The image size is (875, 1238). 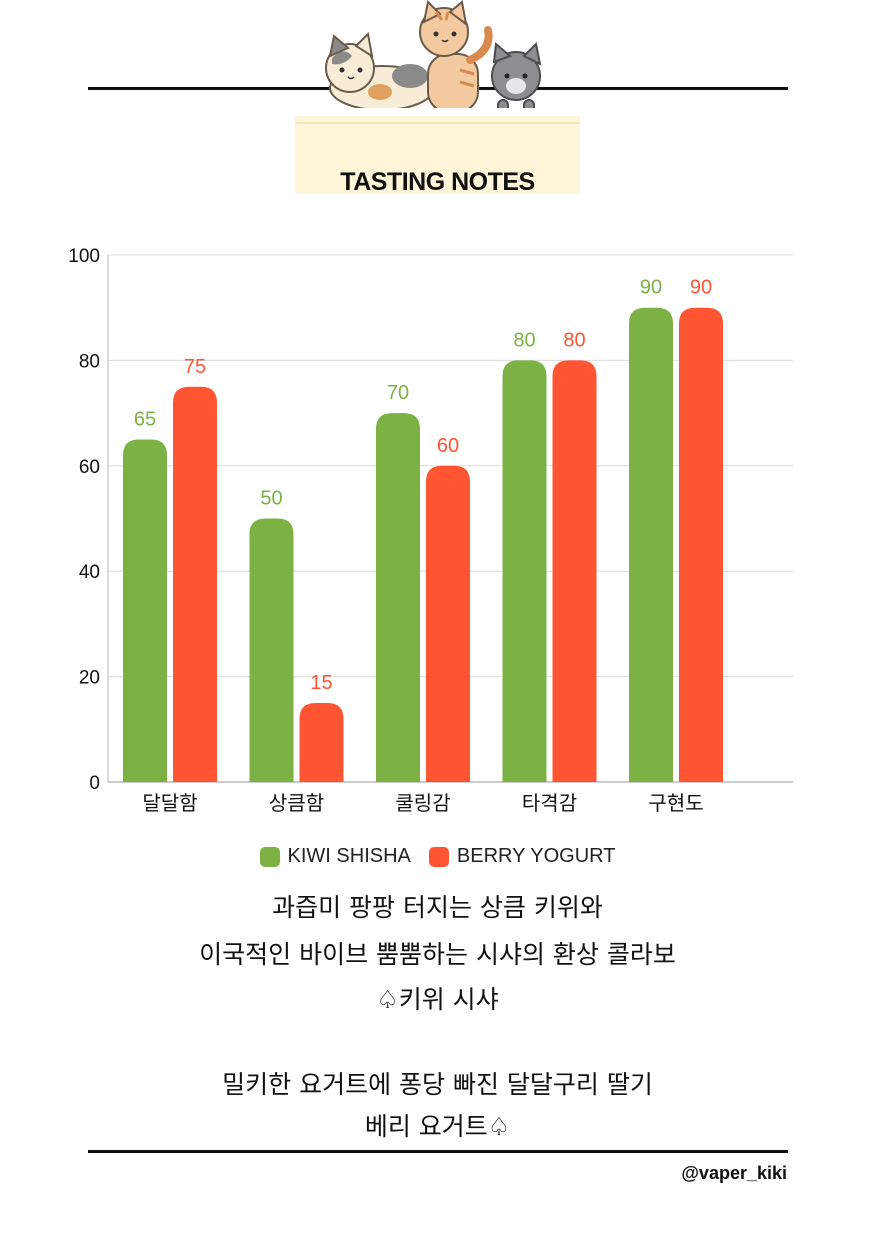 What do you see at coordinates (94, 783) in the screenshot?
I see `y-tick-label: 0` at bounding box center [94, 783].